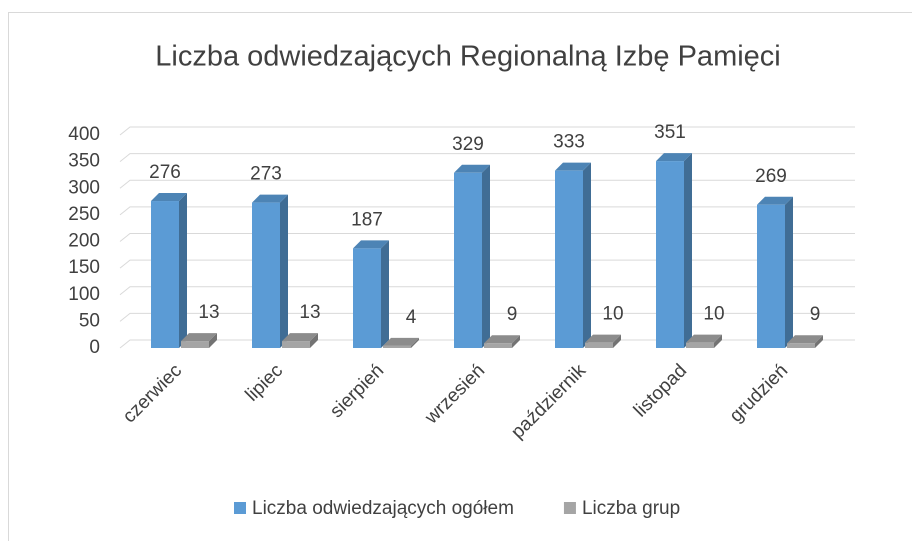  I want to click on legend-label: Liczba grup, so click(631, 508).